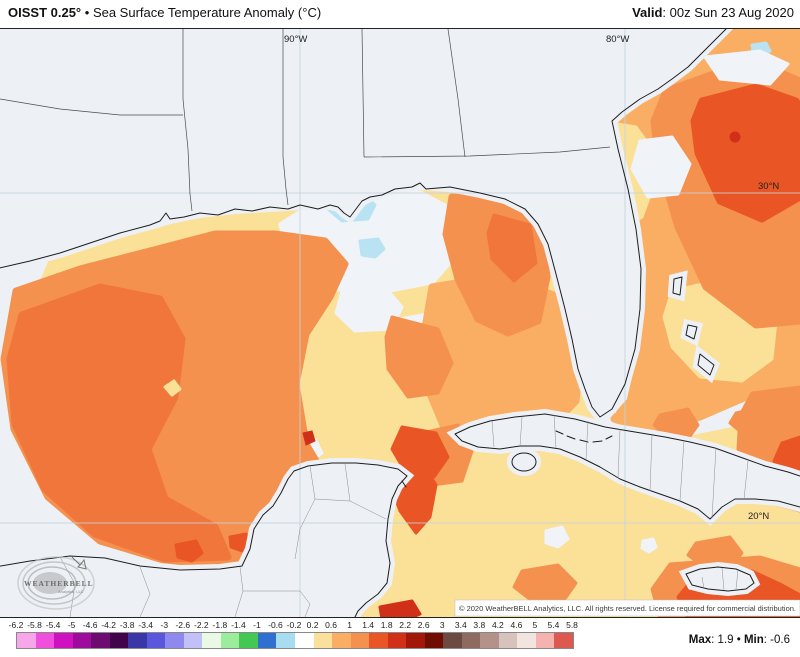 The height and width of the screenshot is (657, 800). Describe the element at coordinates (524, 462) in the screenshot. I see `isla-juventud-coast` at that location.